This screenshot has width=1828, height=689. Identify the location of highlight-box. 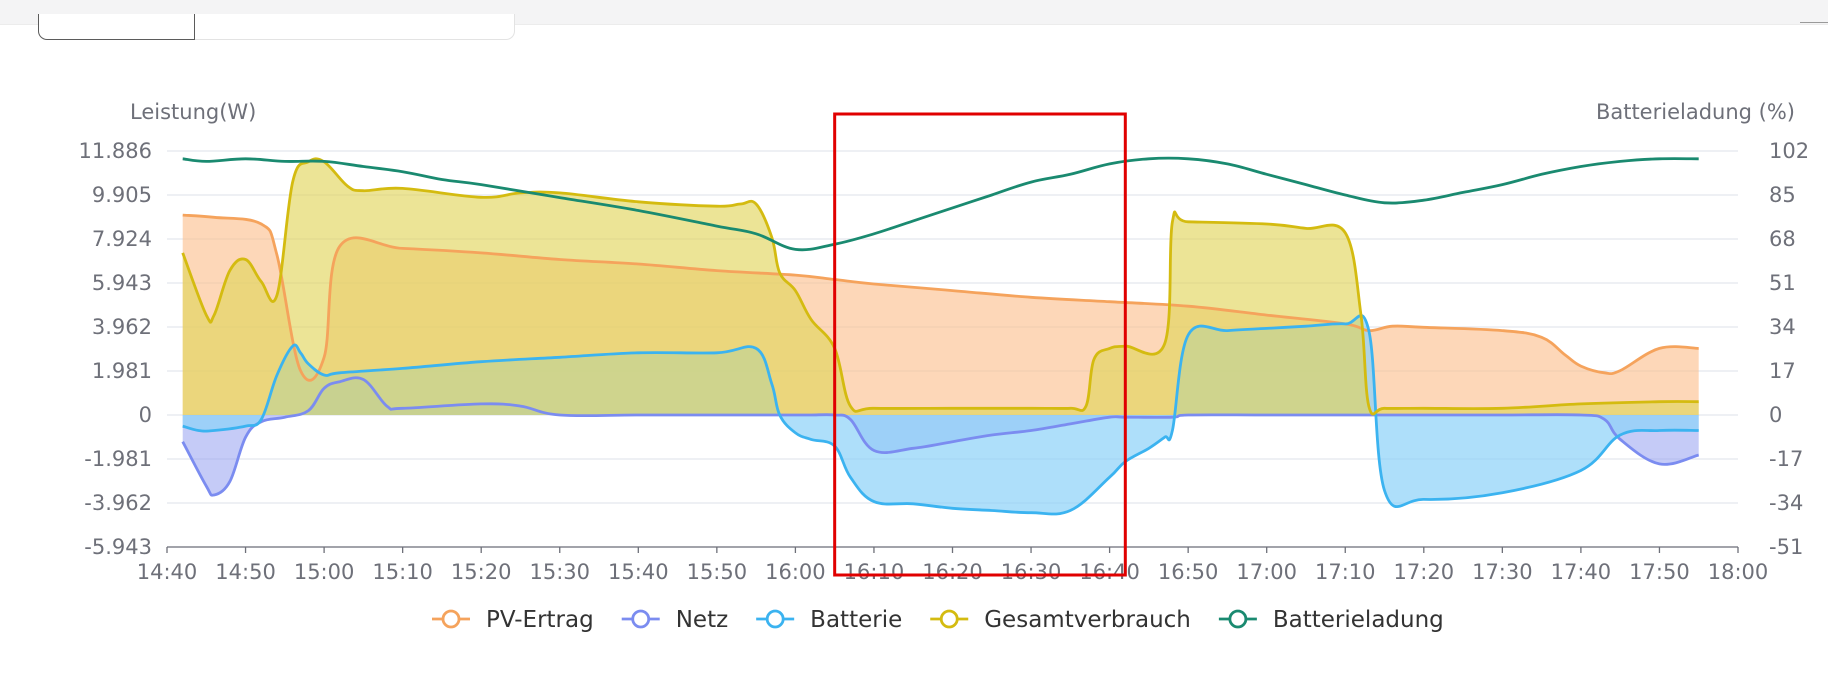
(980, 344).